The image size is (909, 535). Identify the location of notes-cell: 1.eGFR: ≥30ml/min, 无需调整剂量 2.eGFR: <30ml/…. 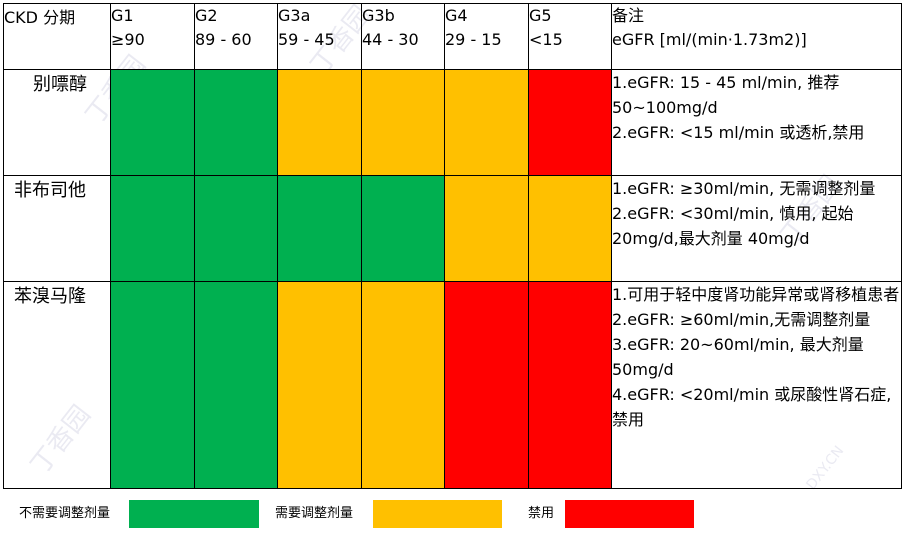
(756, 228).